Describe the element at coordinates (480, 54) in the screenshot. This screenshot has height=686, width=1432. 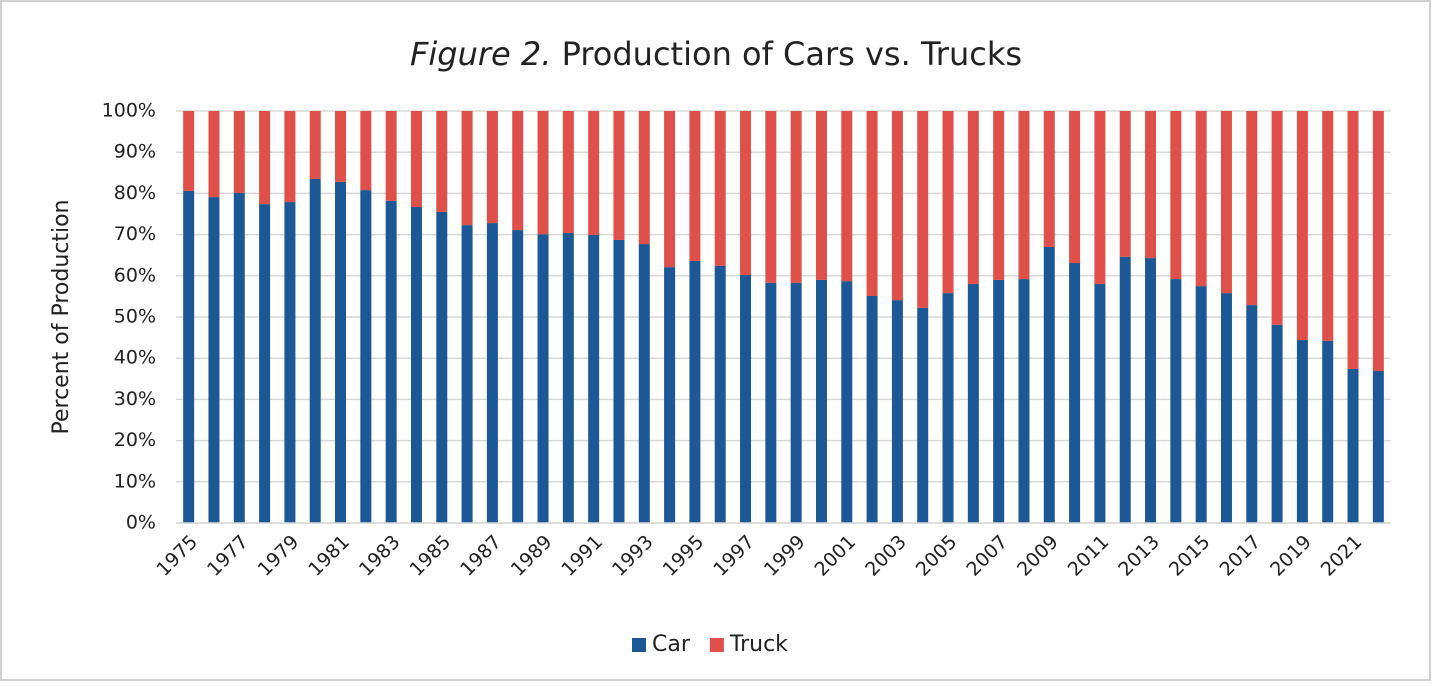
I see `figure-label: Figure 2.` at that location.